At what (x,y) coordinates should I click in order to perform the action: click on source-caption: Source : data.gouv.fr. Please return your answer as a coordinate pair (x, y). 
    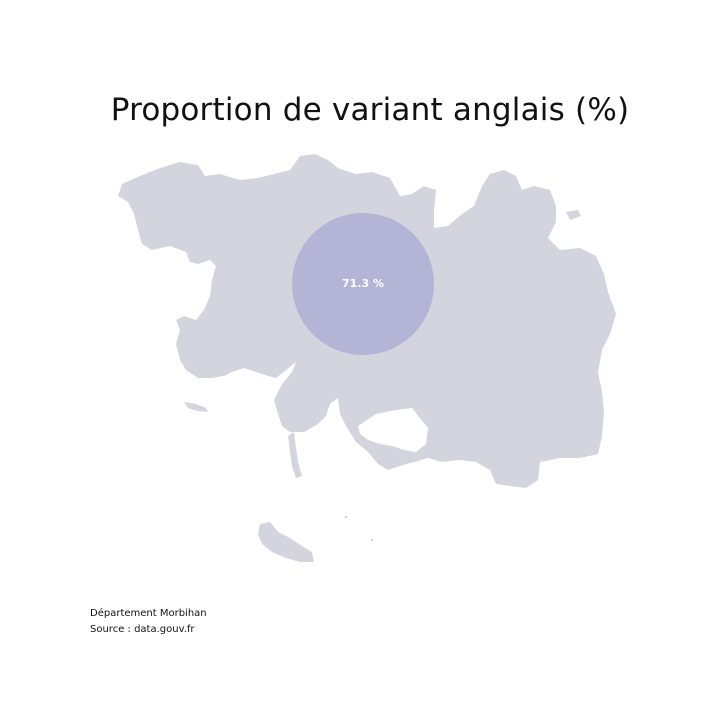
    Looking at the image, I should click on (142, 629).